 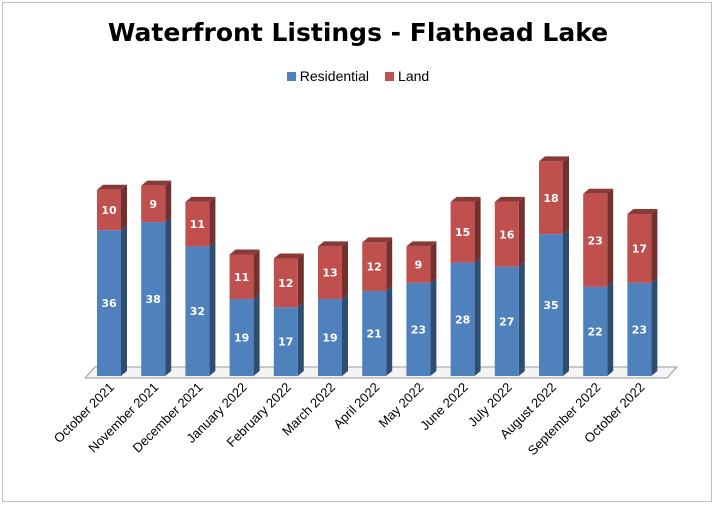 I want to click on data-label-residential: 36, so click(x=109, y=303).